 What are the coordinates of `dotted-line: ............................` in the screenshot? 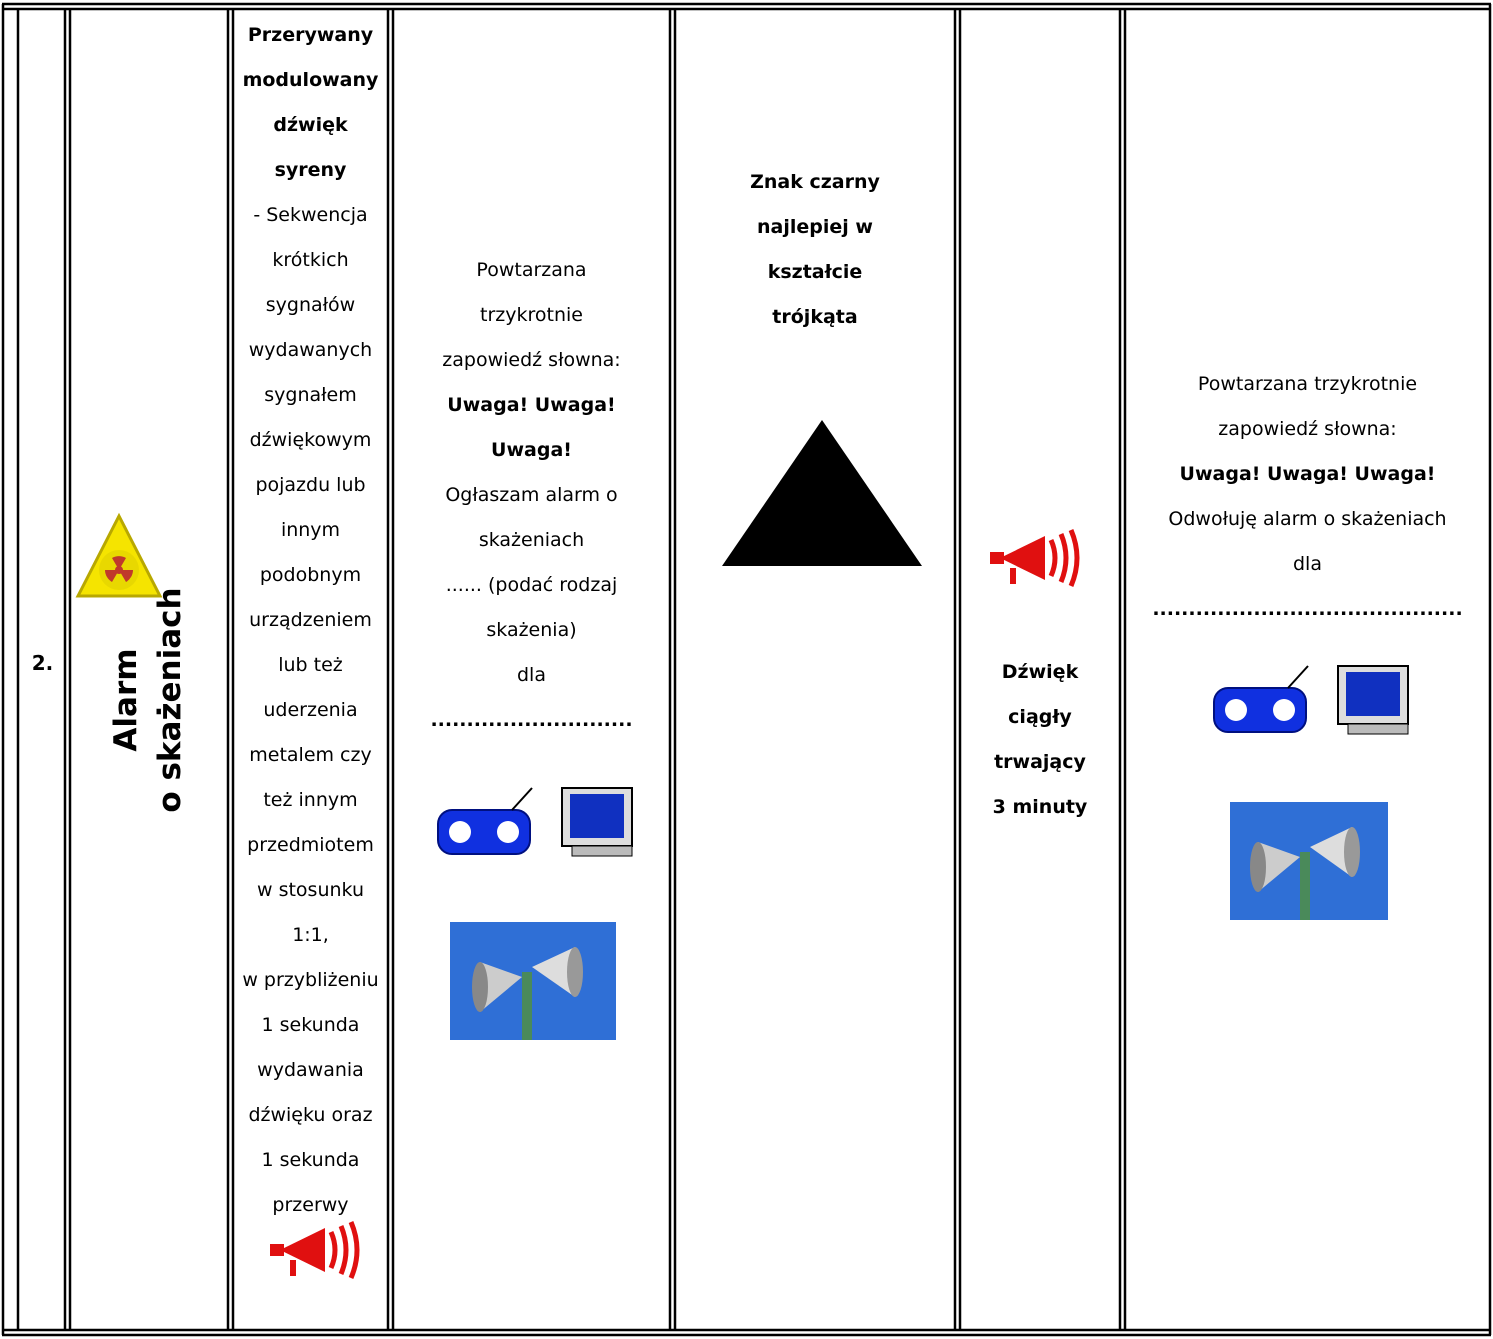 It's located at (531, 720).